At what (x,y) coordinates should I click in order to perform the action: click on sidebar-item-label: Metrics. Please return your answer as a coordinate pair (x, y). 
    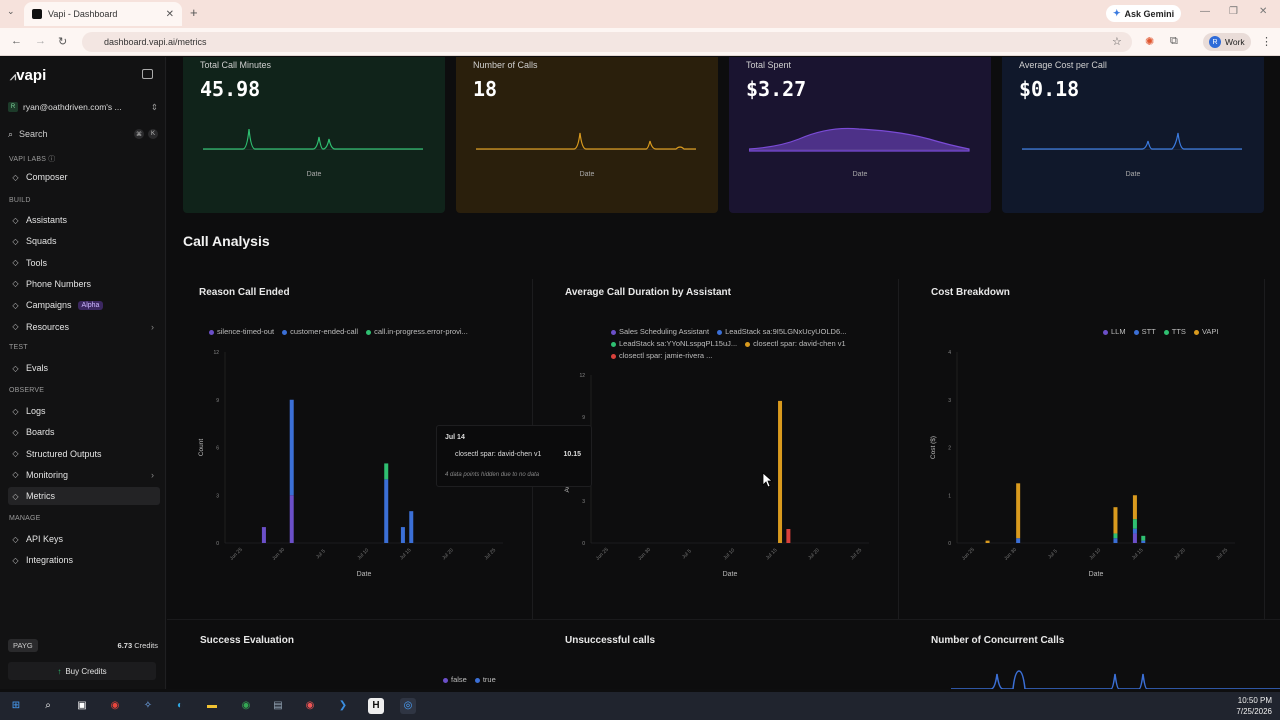
    Looking at the image, I should click on (40, 496).